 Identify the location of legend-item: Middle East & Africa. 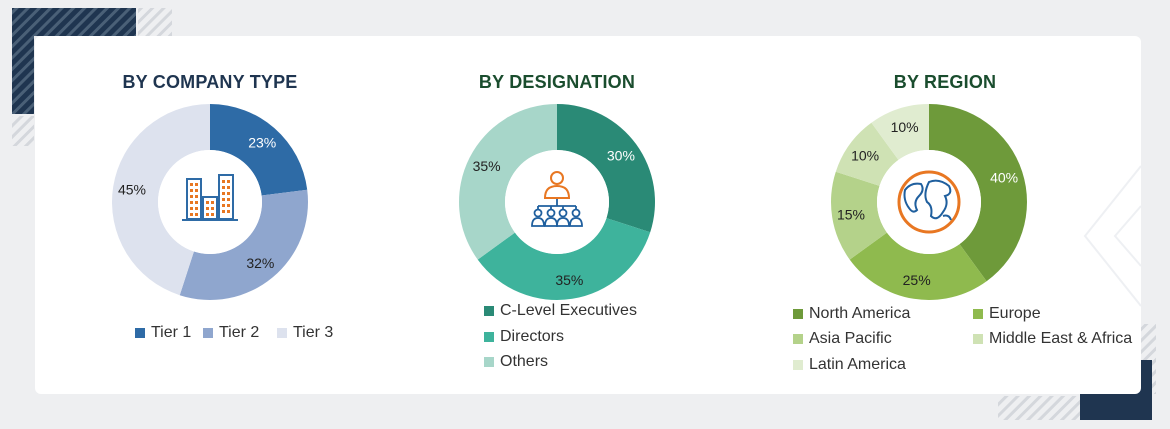
(1052, 339).